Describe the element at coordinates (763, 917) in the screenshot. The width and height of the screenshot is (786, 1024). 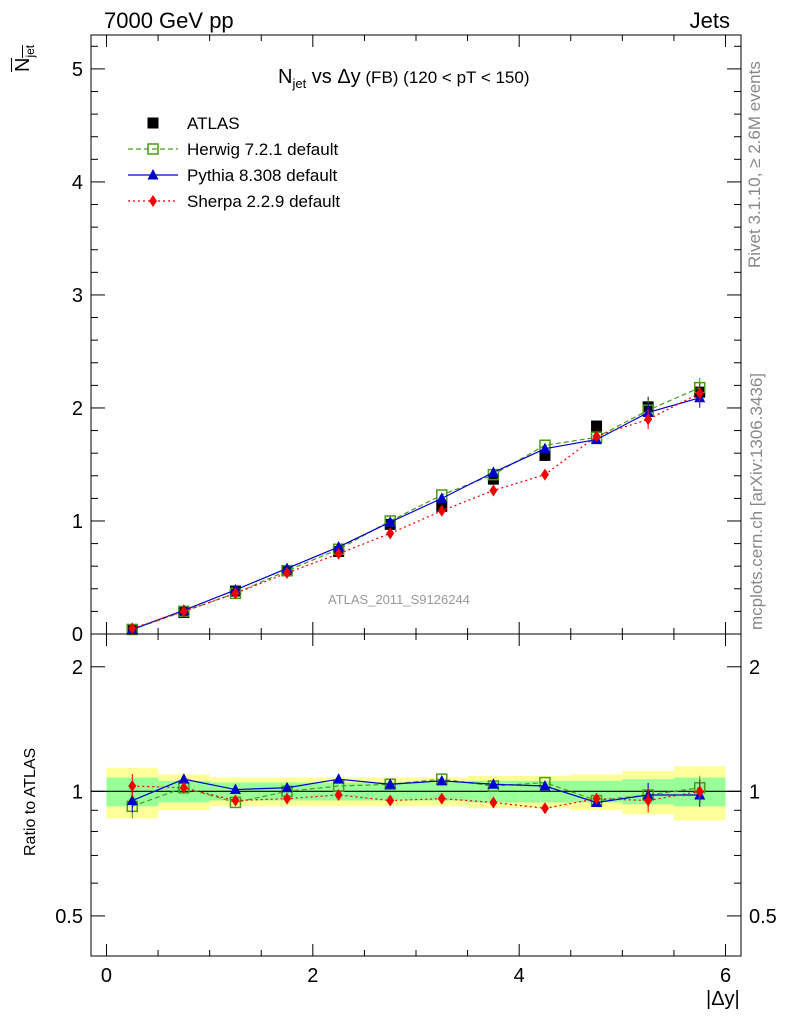
I see `ratio-ytick-label-right: 0.5` at that location.